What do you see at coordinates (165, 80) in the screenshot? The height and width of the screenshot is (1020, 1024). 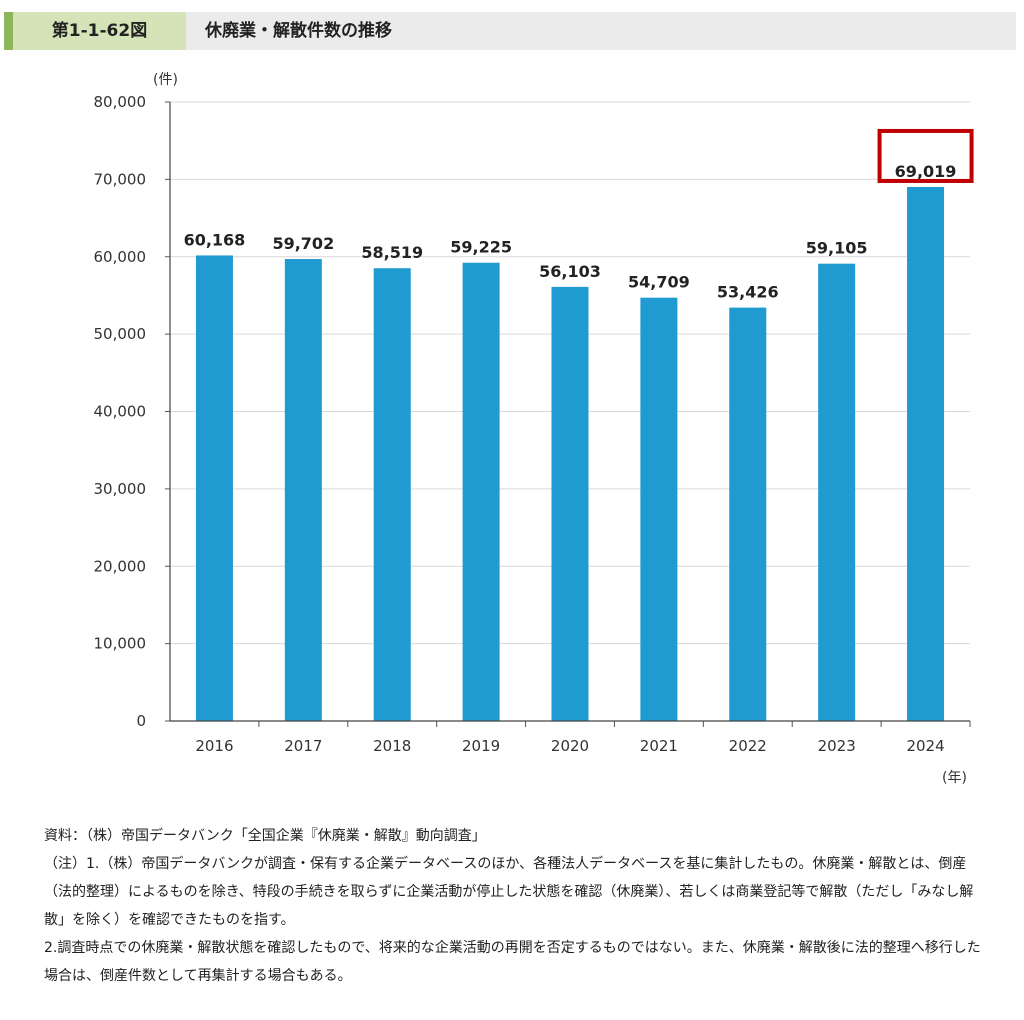 I see `y-axis-unit: (件)` at bounding box center [165, 80].